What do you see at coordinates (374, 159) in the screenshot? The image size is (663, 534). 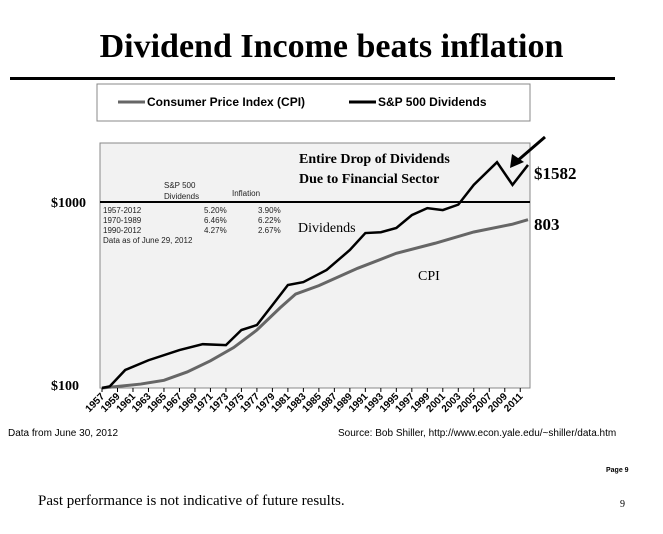 I see `annotation-headline-1: Entire Drop of Dividends` at bounding box center [374, 159].